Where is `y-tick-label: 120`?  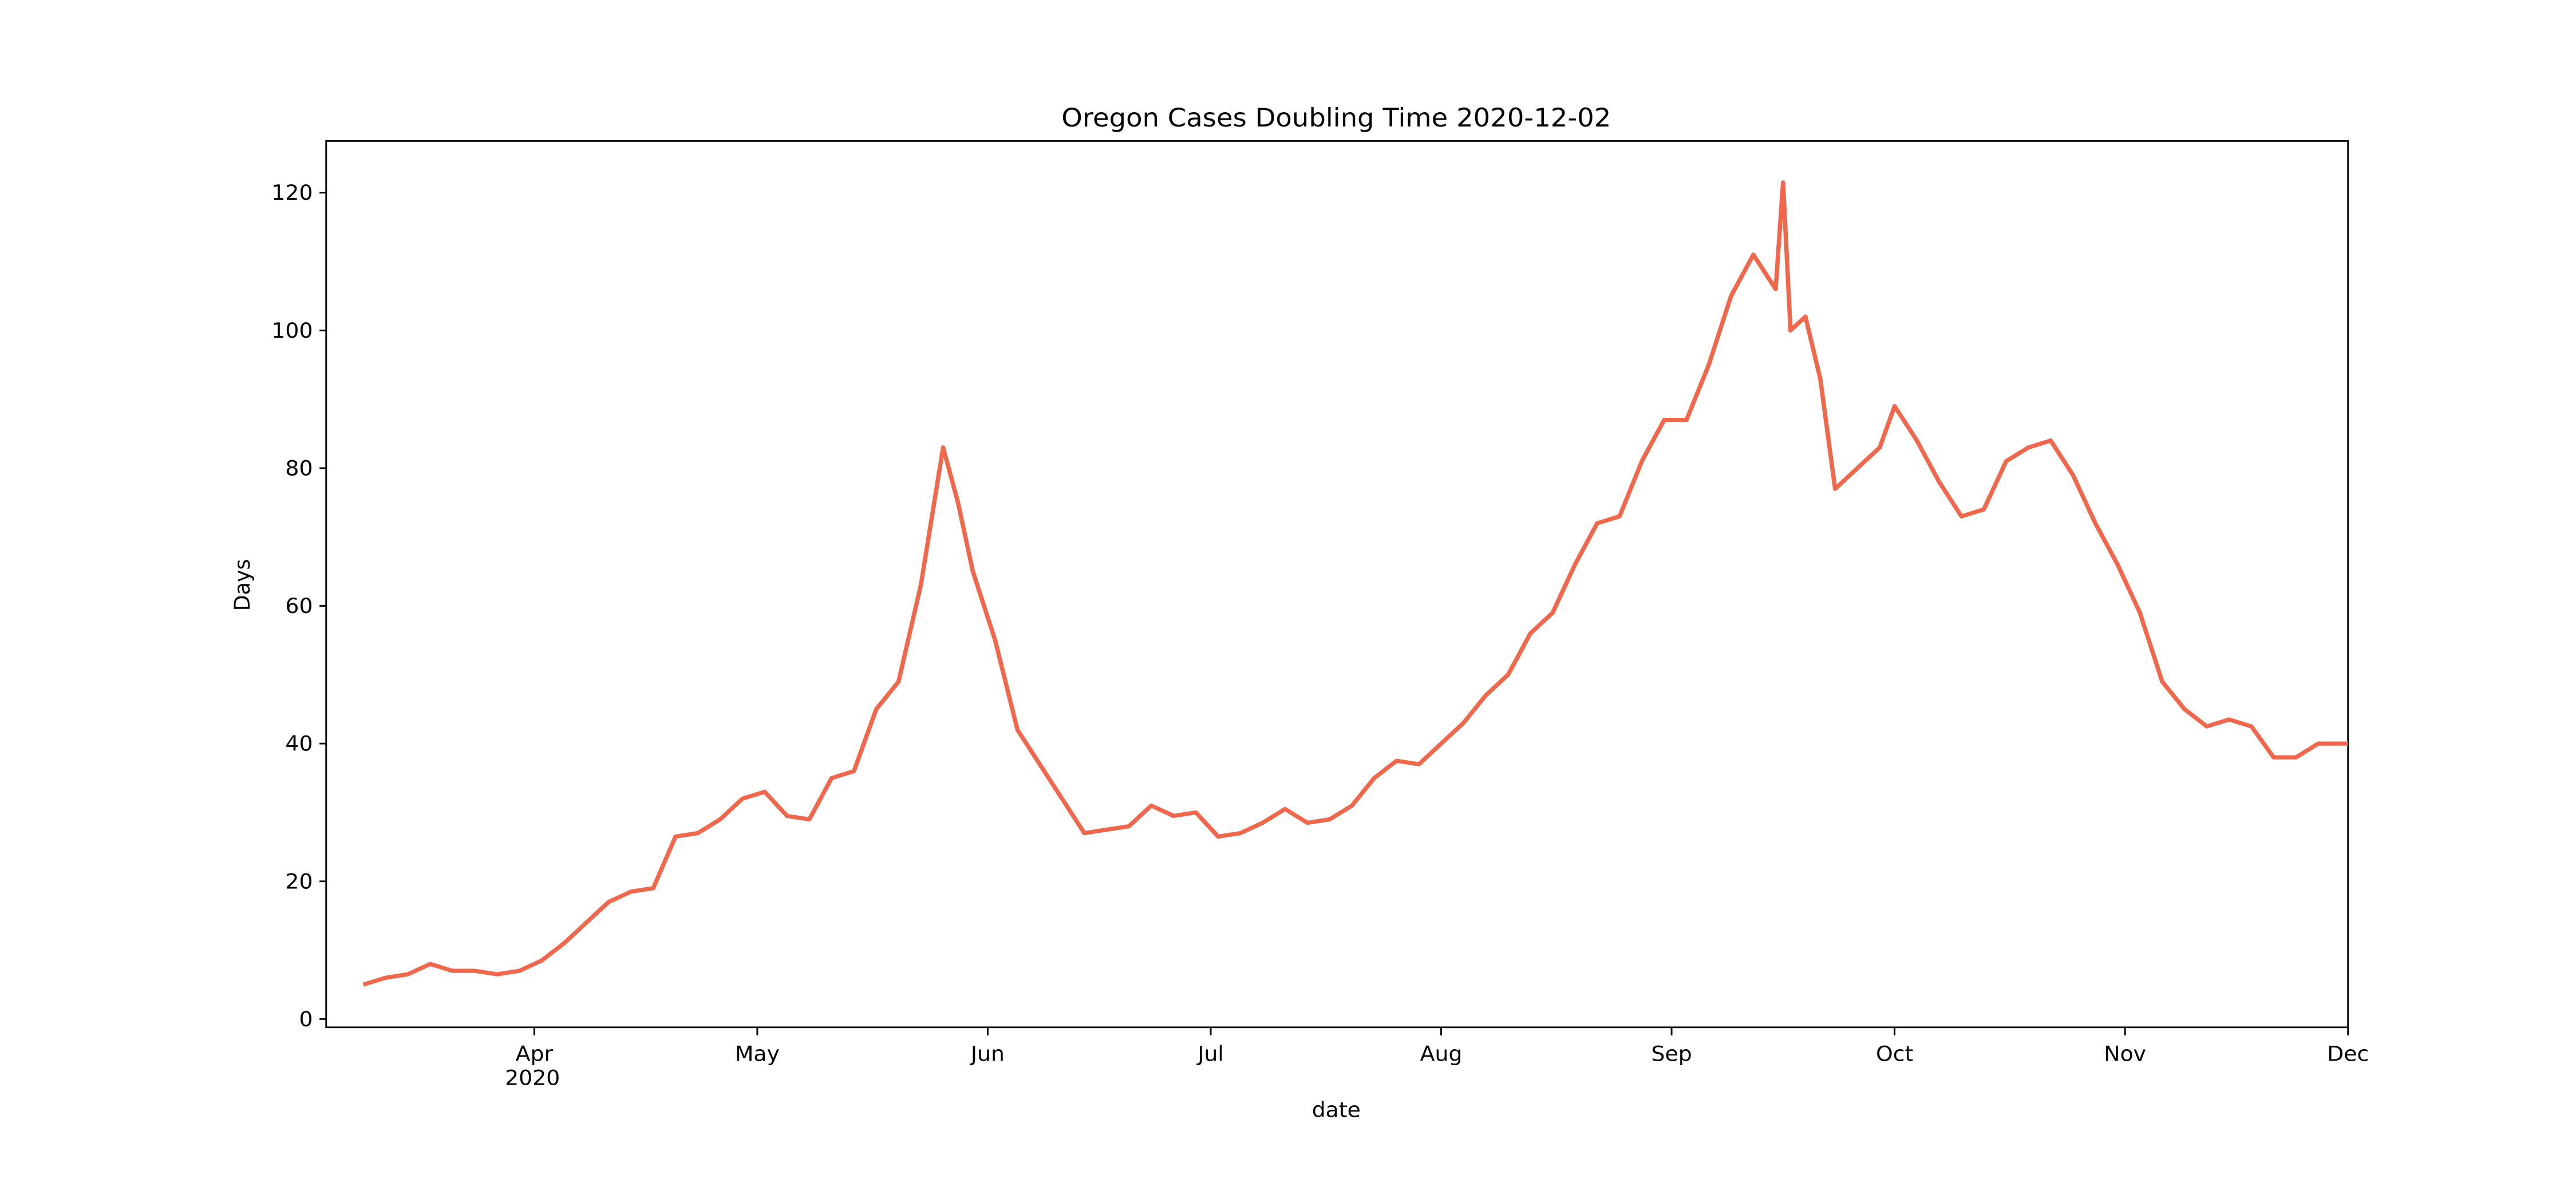
y-tick-label: 120 is located at coordinates (292, 193).